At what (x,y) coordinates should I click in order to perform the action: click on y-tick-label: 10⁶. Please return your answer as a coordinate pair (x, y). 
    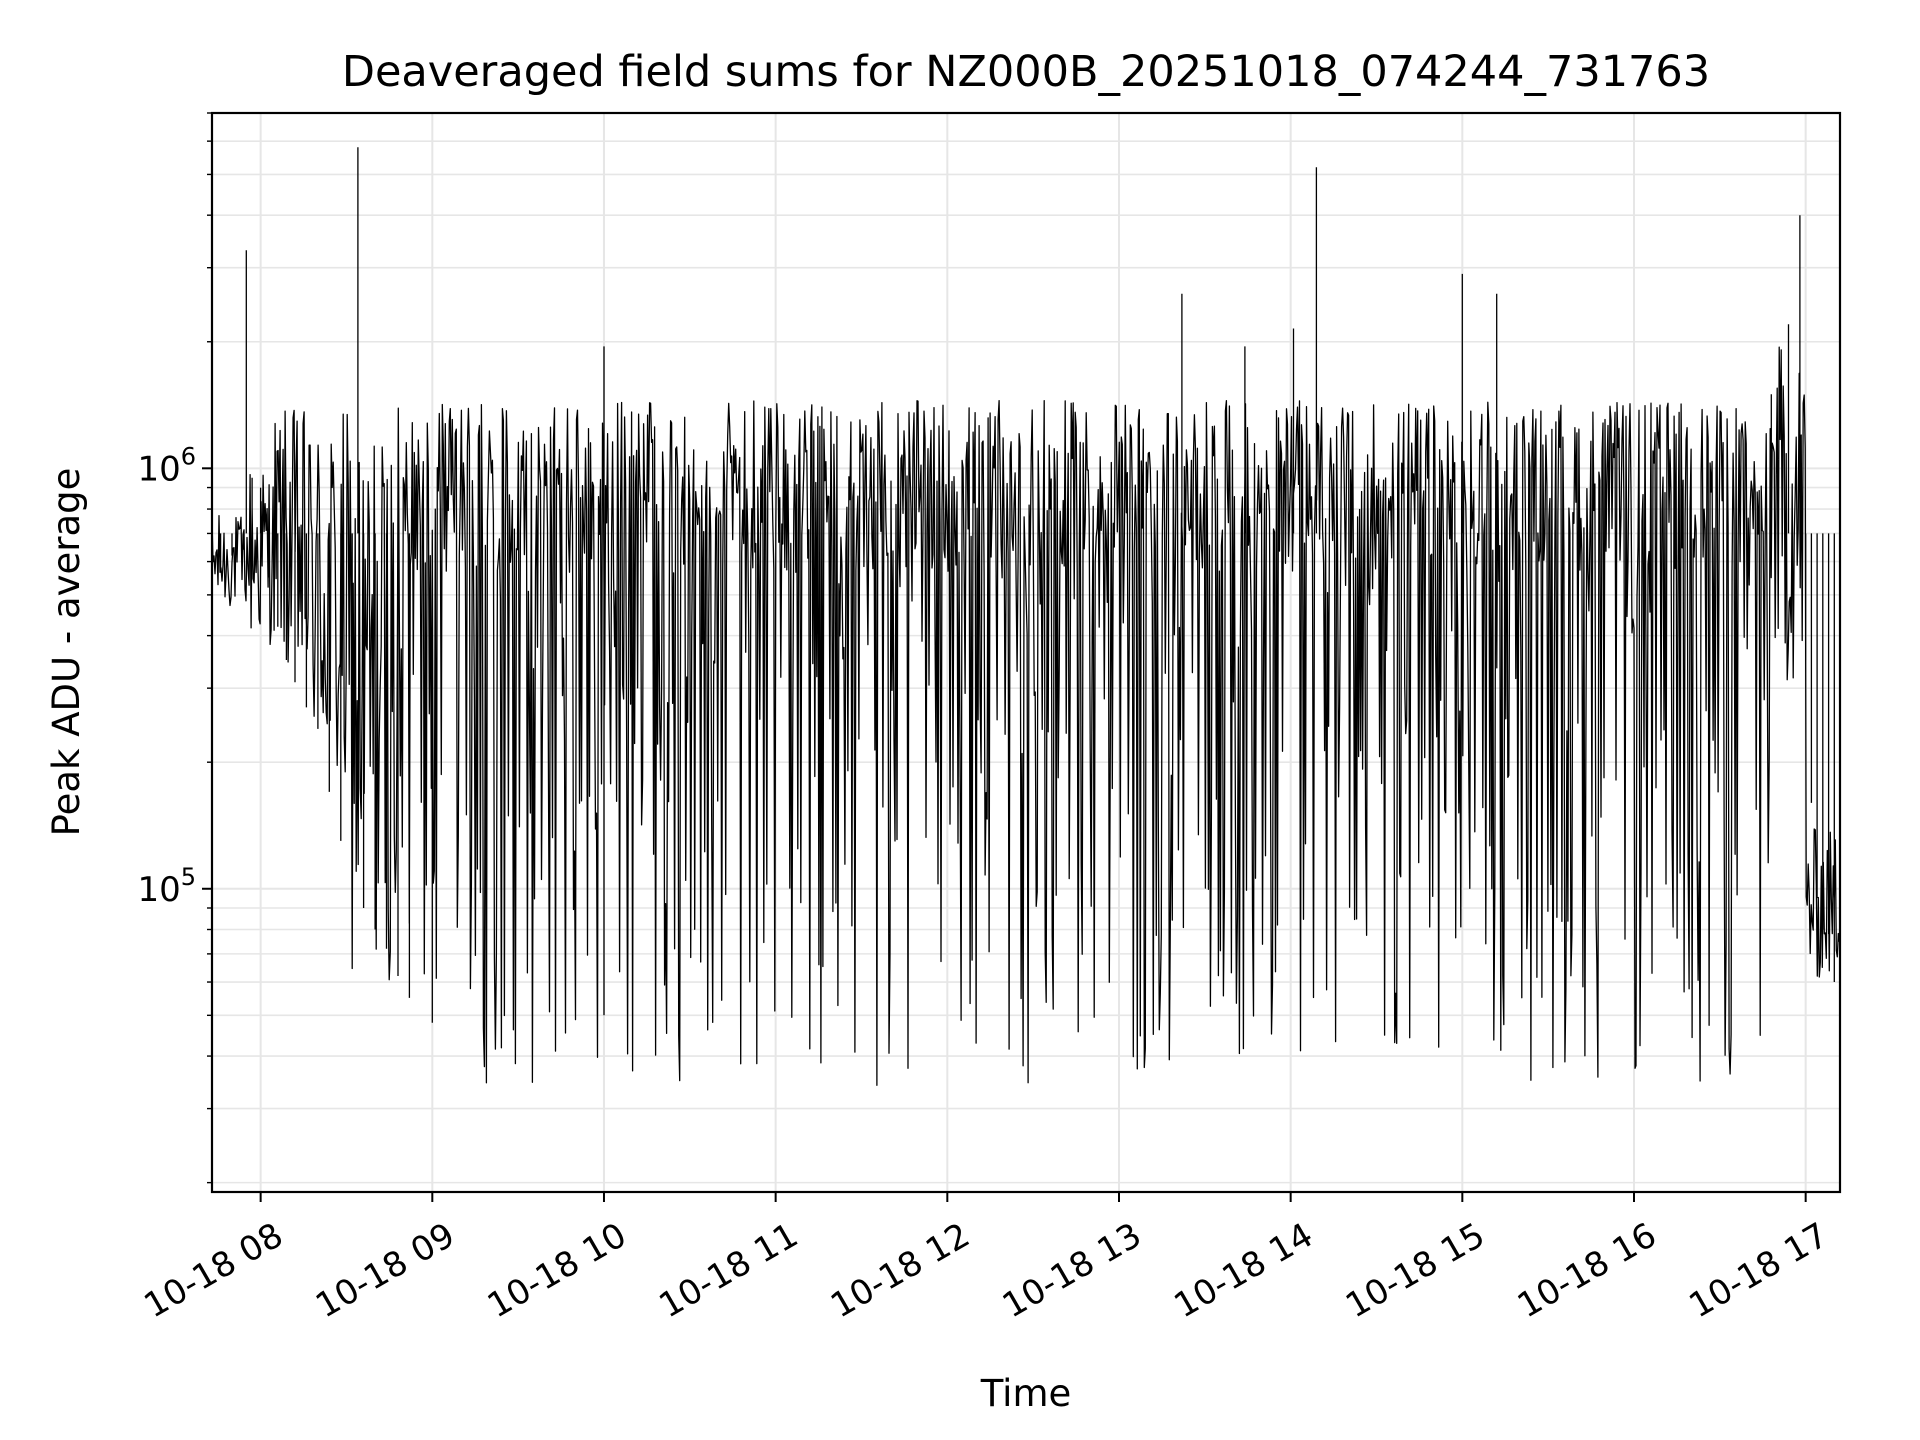
    Looking at the image, I should click on (166, 465).